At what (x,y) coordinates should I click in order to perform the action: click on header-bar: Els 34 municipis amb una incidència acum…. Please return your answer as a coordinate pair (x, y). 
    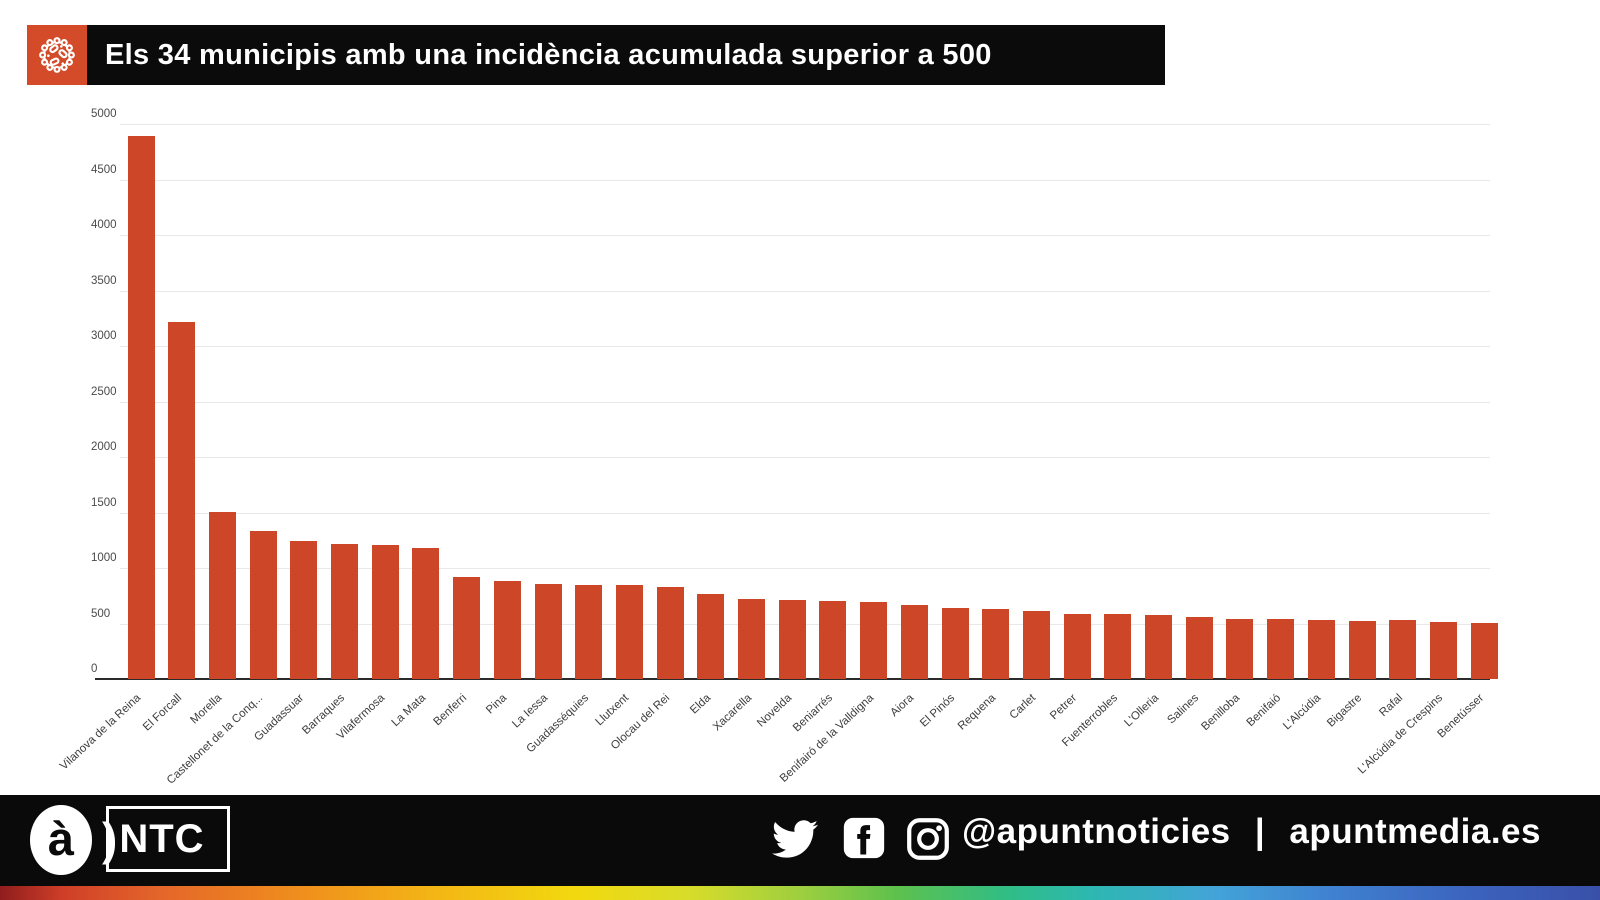
    Looking at the image, I should click on (596, 55).